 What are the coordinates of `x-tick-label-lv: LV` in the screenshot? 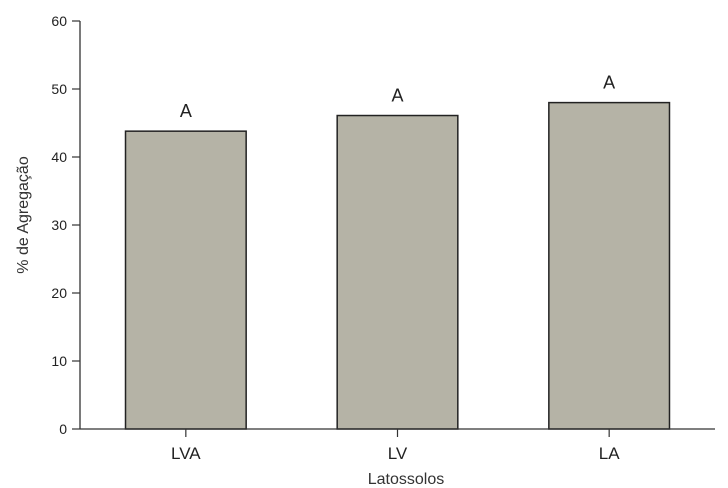 It's located at (398, 453).